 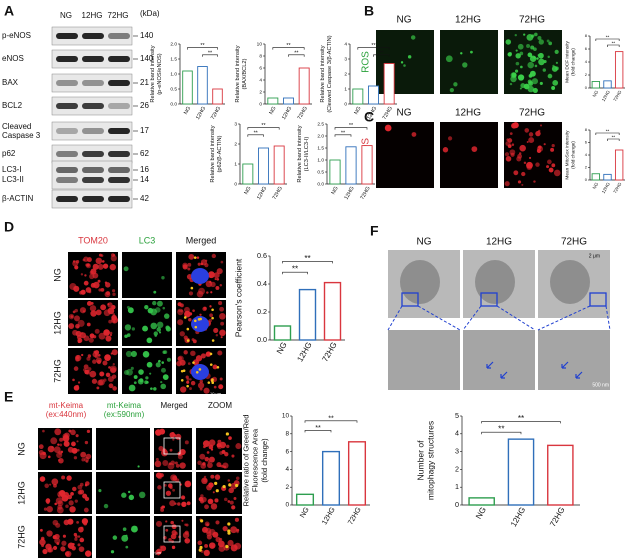 What do you see at coordinates (366, 193) in the screenshot?
I see `x-tick-label: 72HG` at bounding box center [366, 193].